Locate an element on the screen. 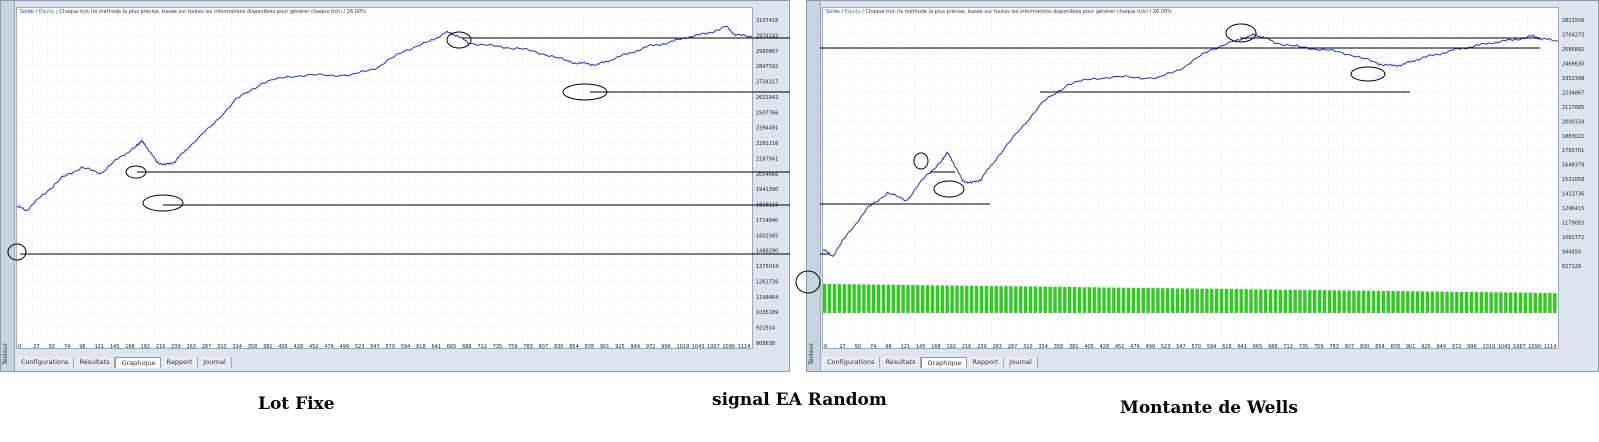  legend-equity: Equity is located at coordinates (46, 12).